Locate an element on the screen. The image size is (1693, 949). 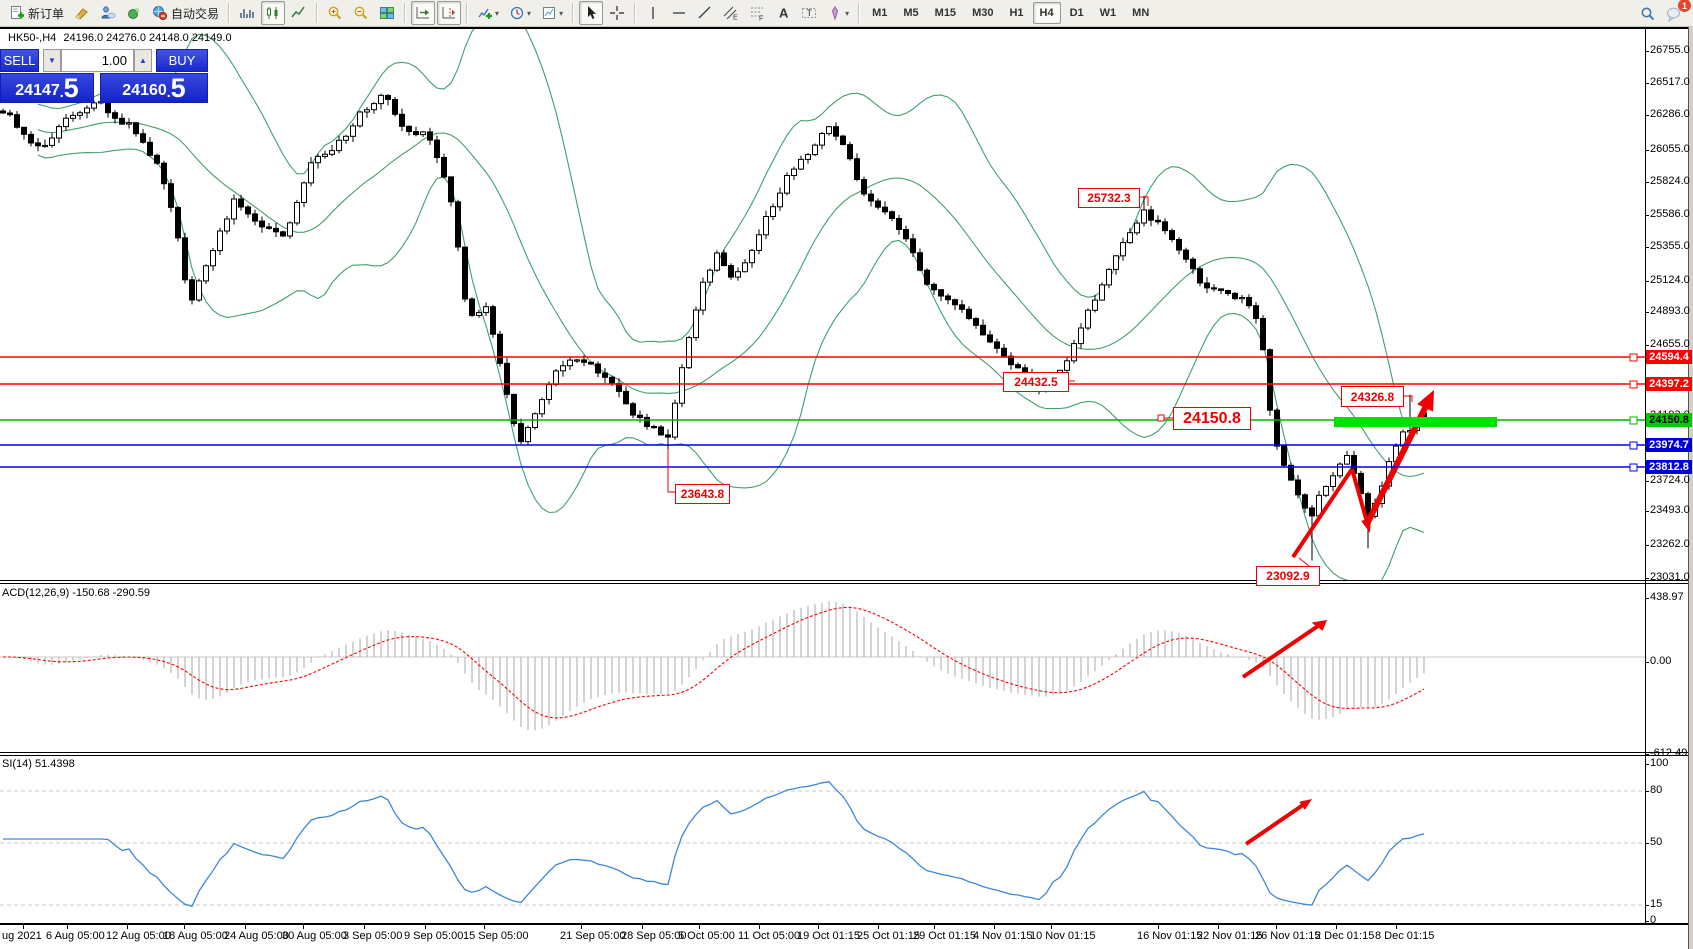
tf-m15-button: M15 is located at coordinates (945, 13).